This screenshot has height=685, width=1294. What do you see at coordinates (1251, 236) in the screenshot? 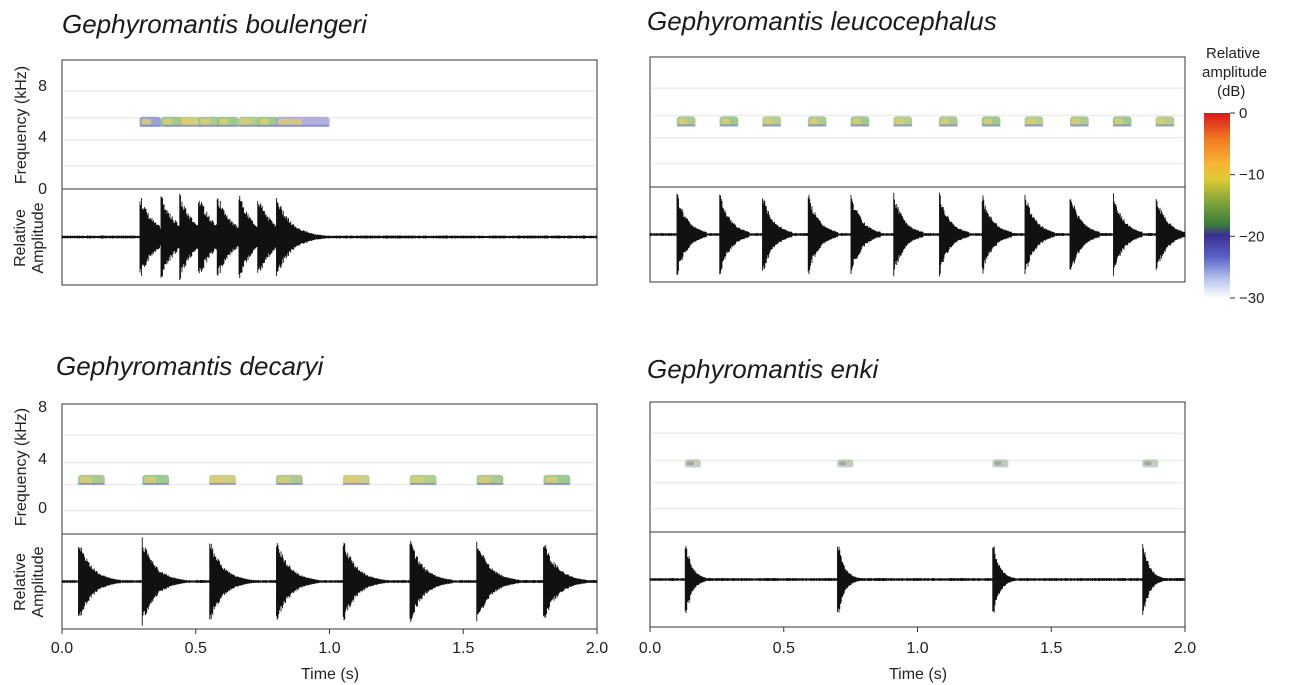
I see `colorbar-tick-label: −20` at bounding box center [1251, 236].